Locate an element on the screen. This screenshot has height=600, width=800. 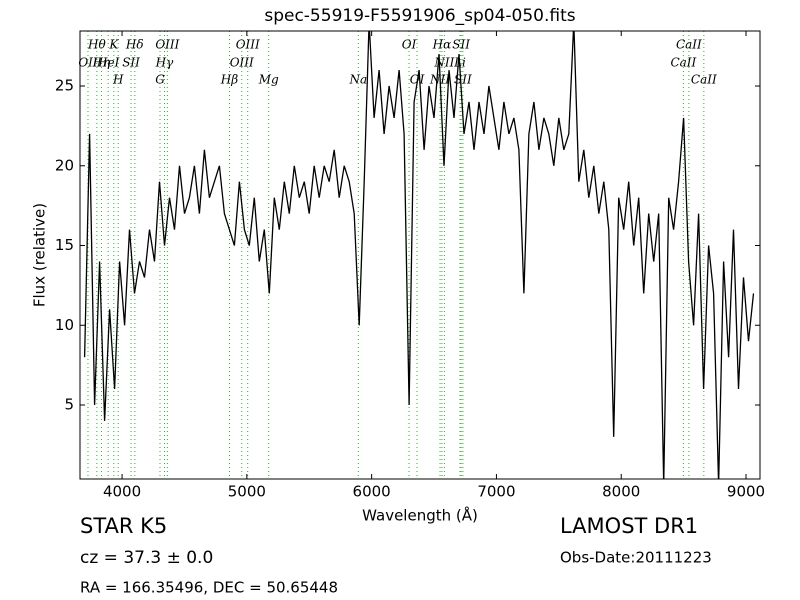
spectral-line-label: Na is located at coordinates (357, 80).